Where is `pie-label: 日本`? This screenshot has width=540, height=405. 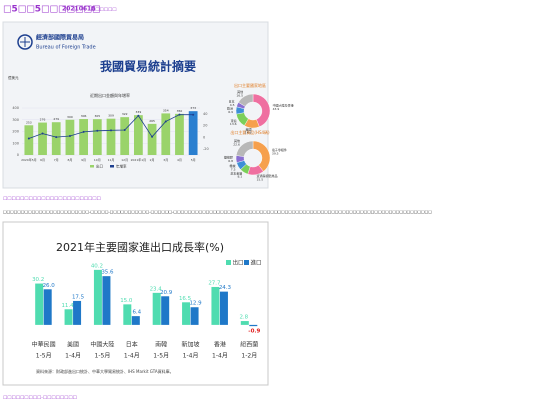
pie-label: 日本 is located at coordinates (232, 101).